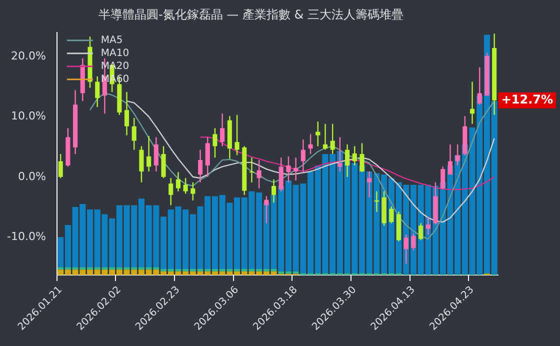  Describe the element at coordinates (32, 176) in the screenshot. I see `y-tick-label: 0.0%` at that location.